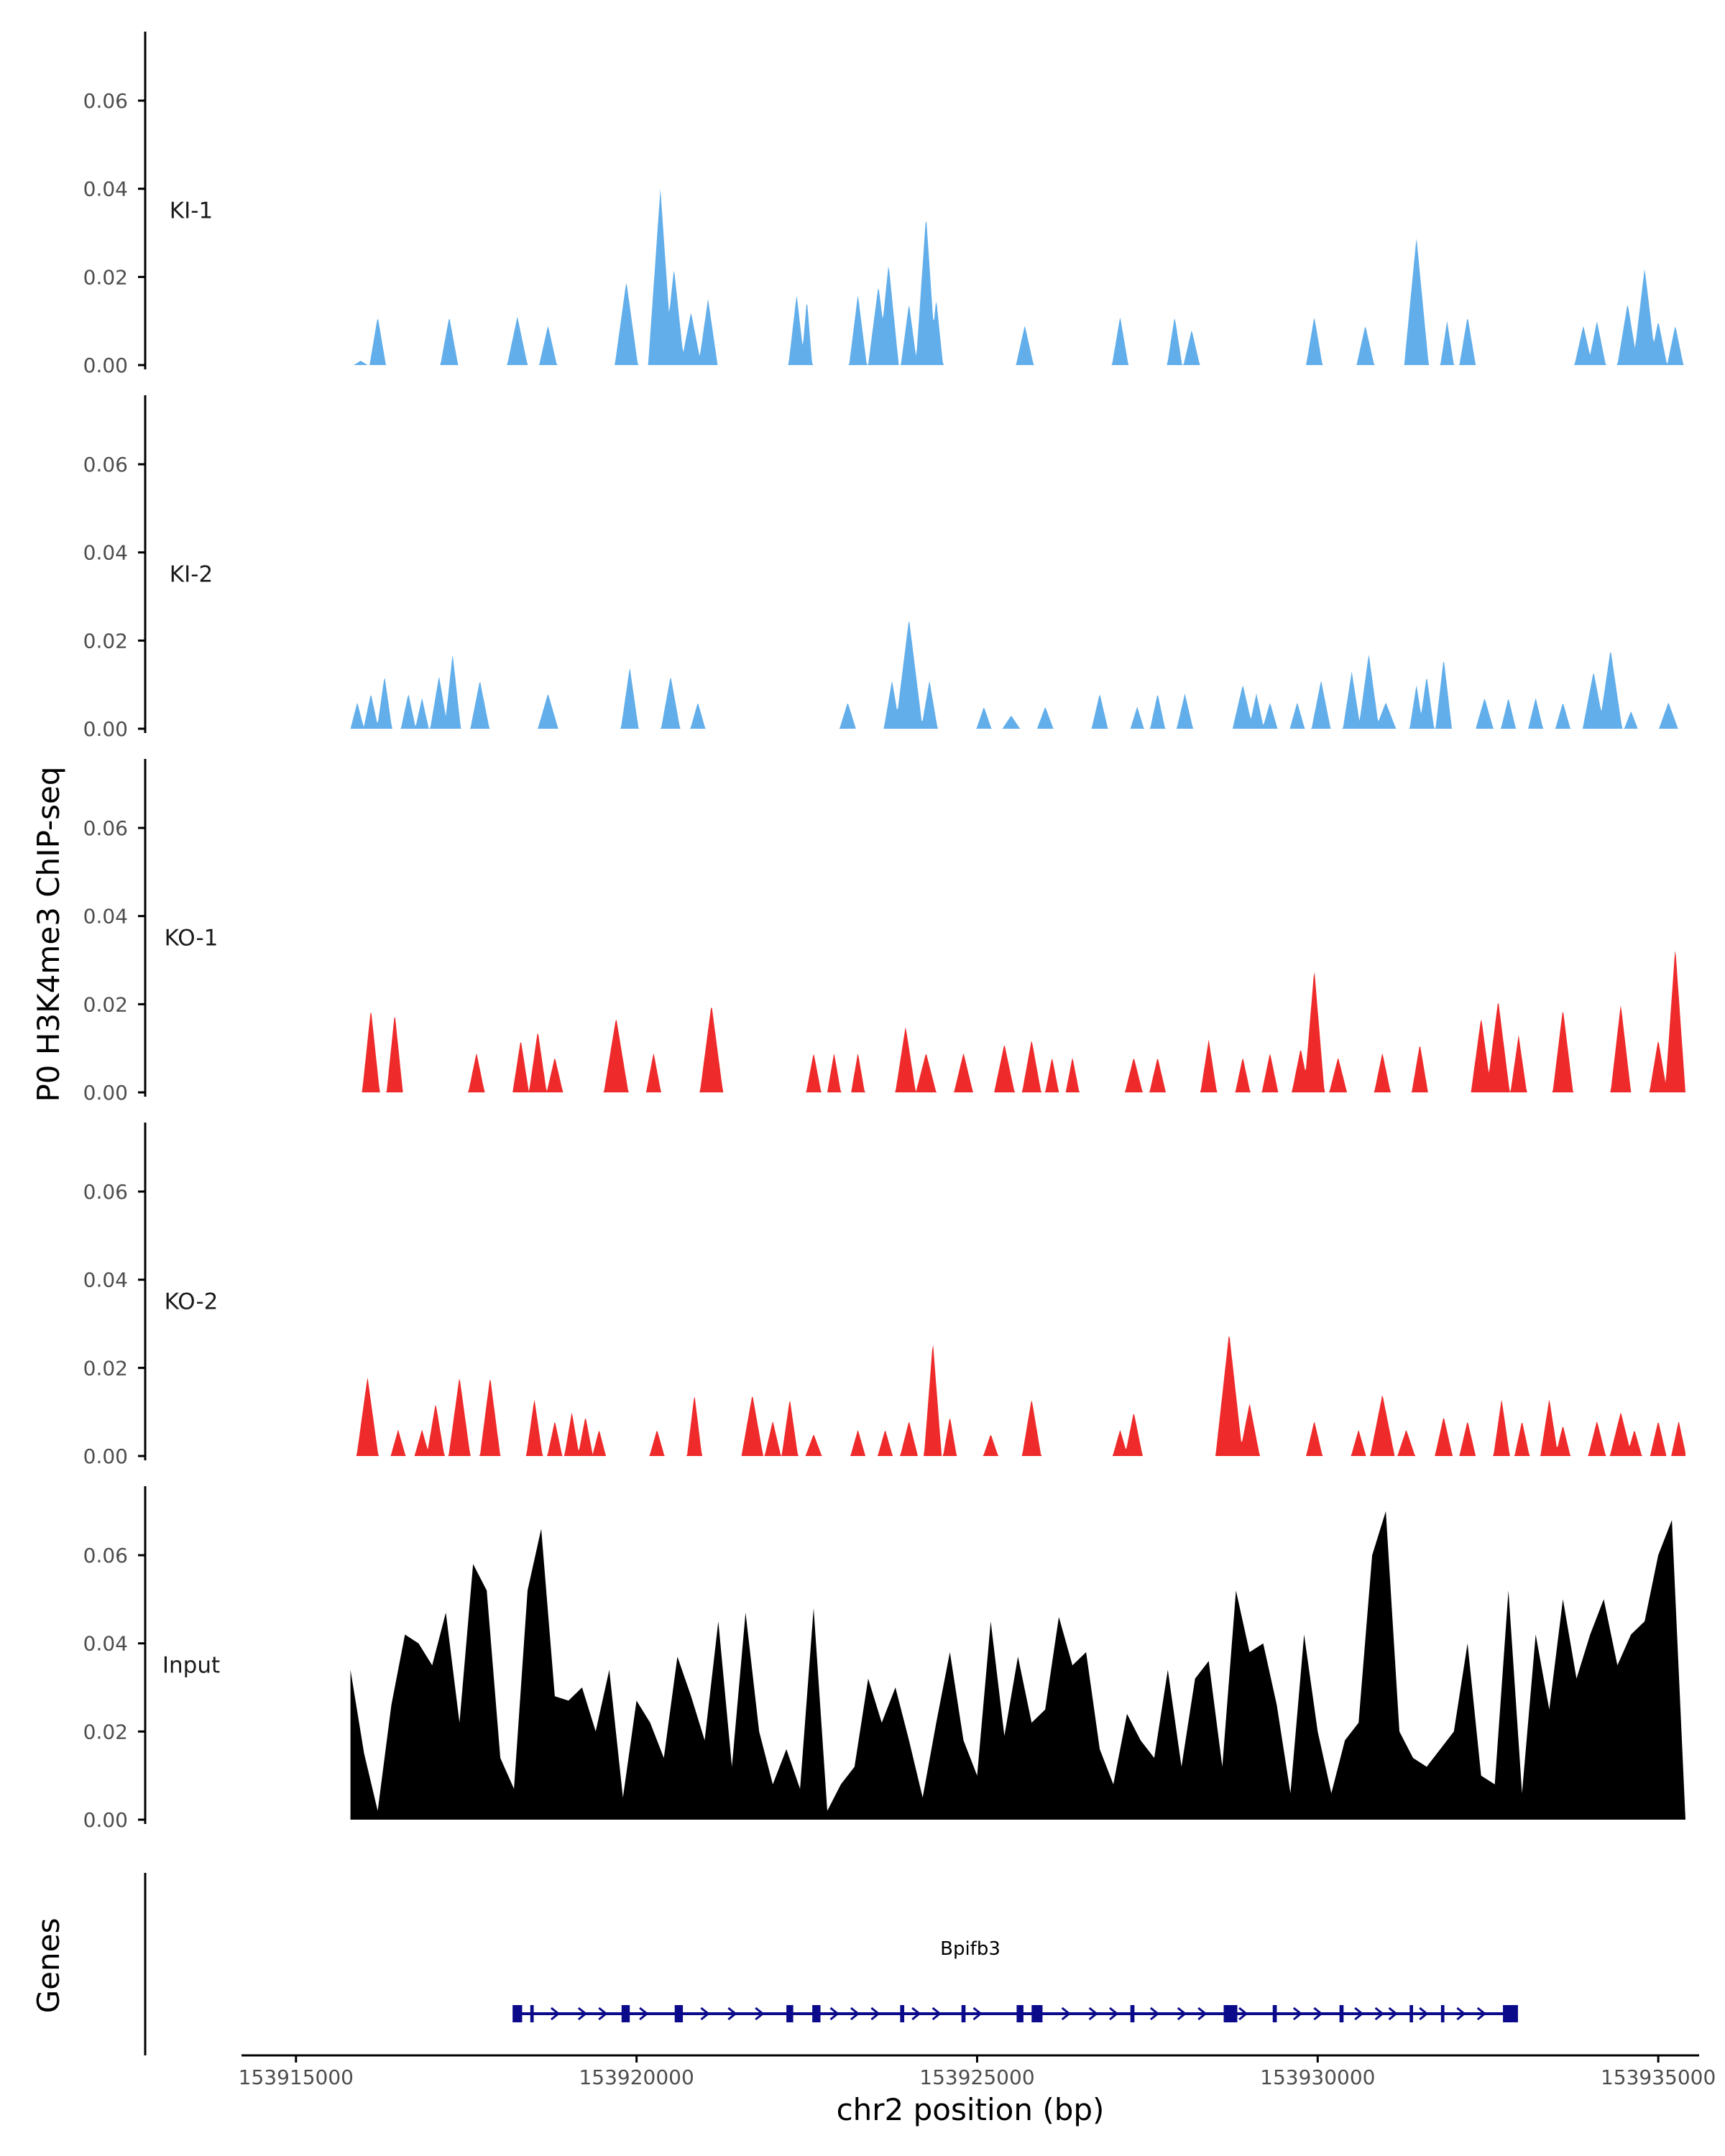 This screenshot has height=2156, width=1725. What do you see at coordinates (191, 574) in the screenshot?
I see `track-label: KI-2` at bounding box center [191, 574].